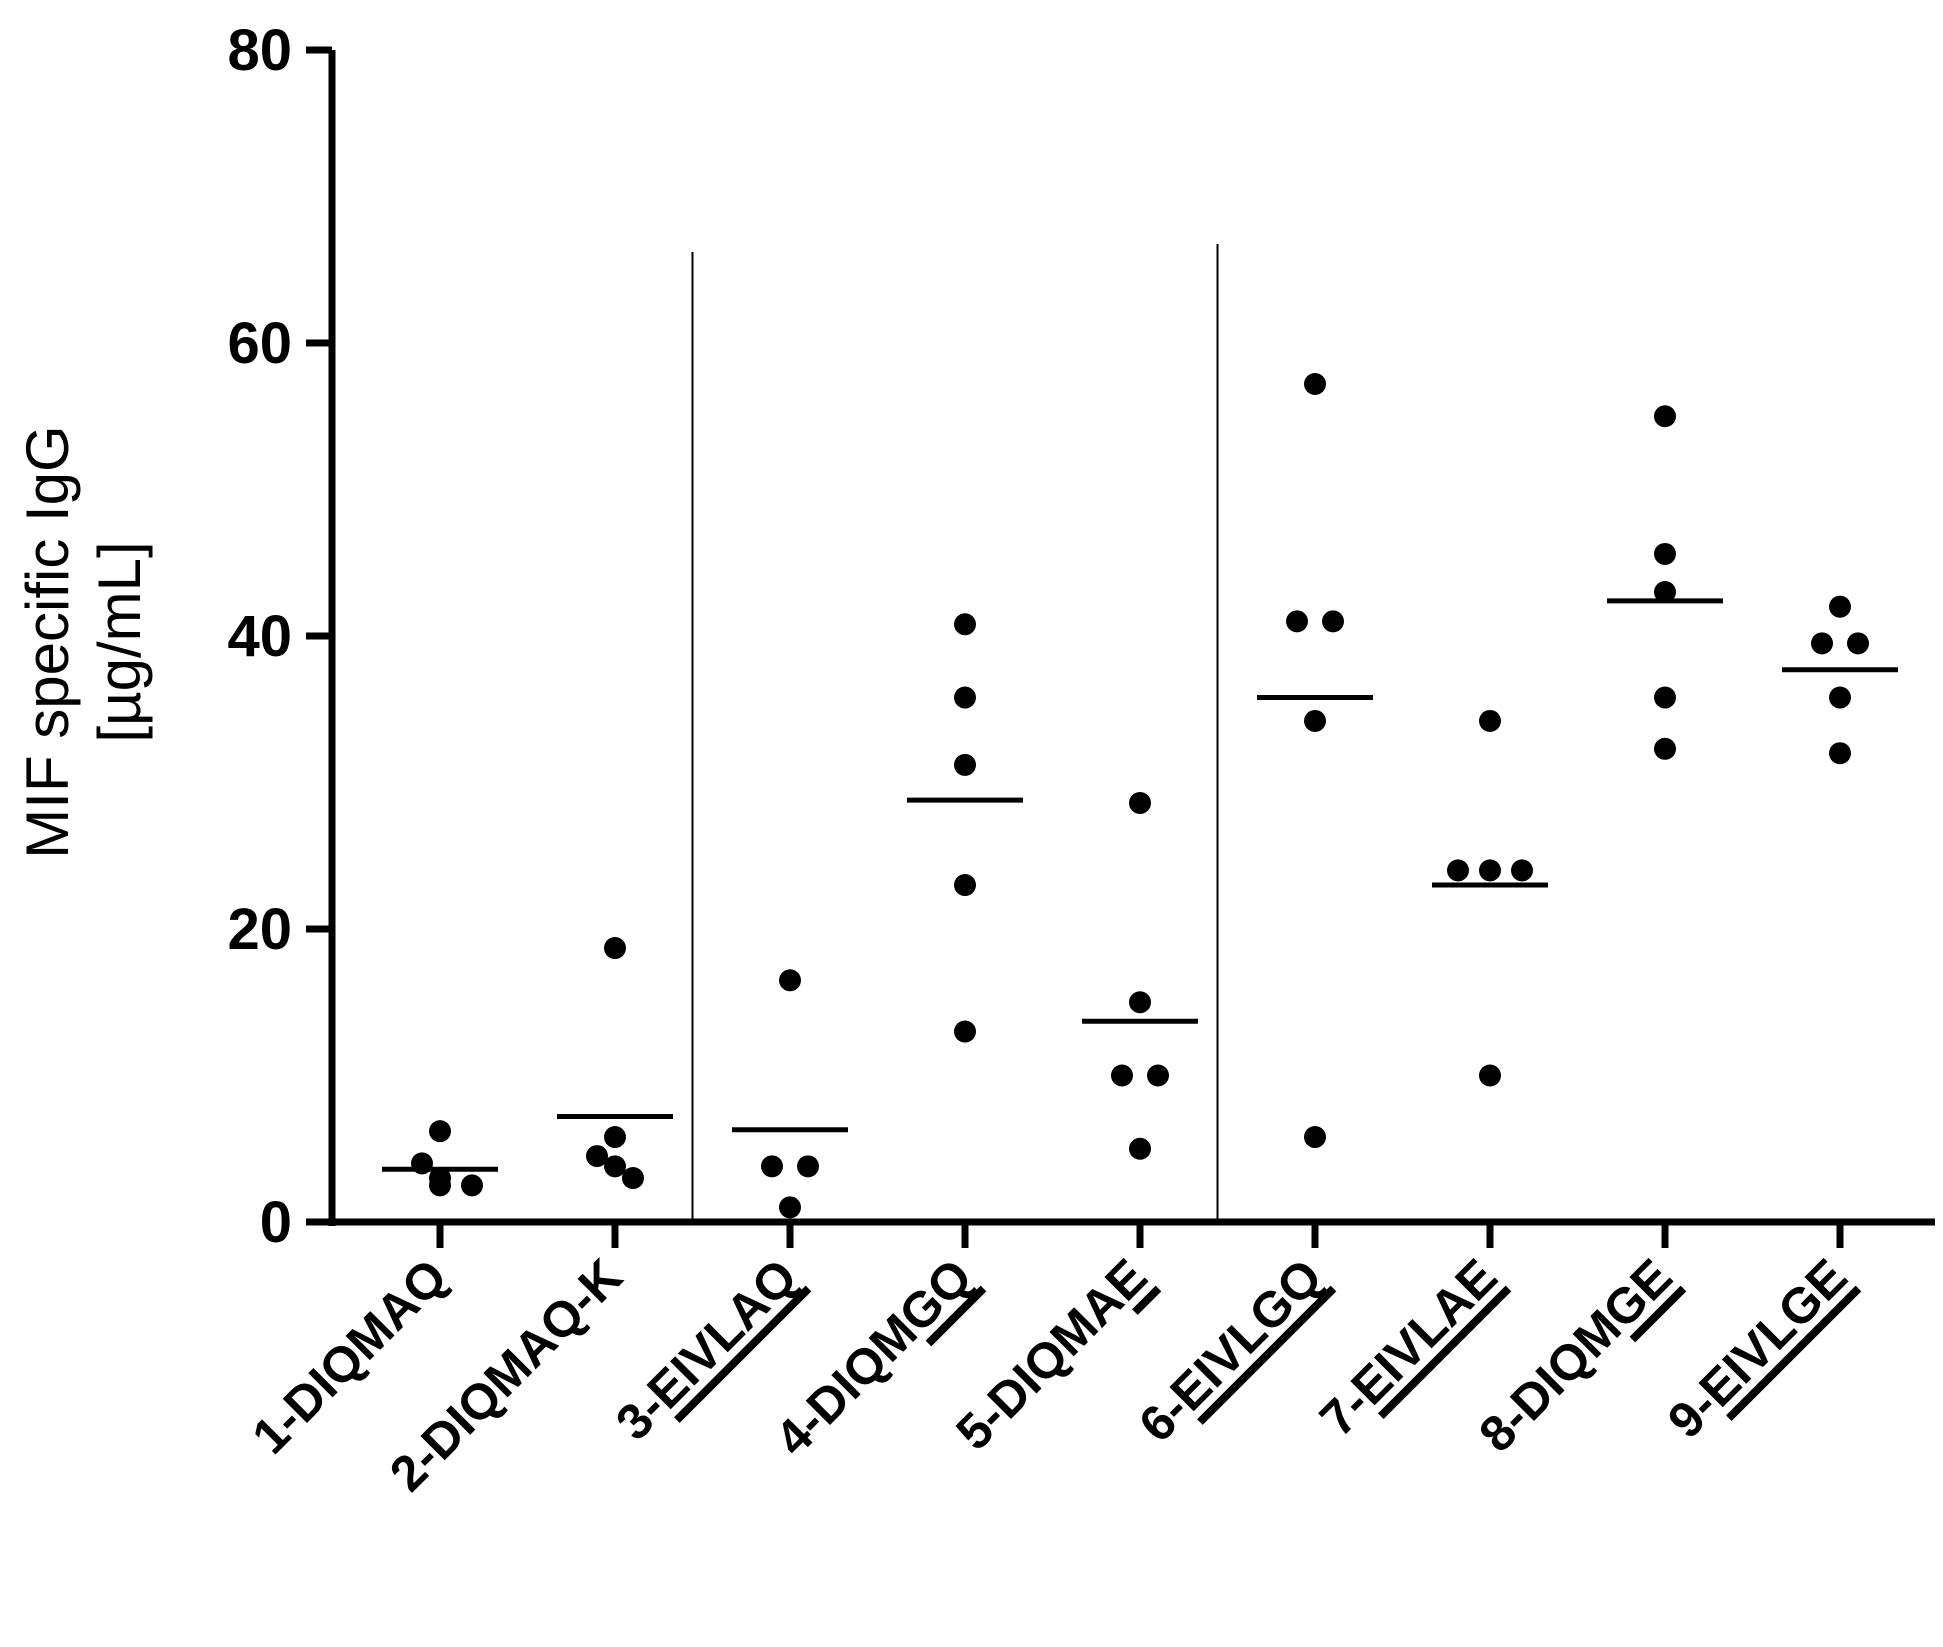 The image size is (1943, 1647). What do you see at coordinates (83, 641) in the screenshot?
I see `y-axis-label-group: MIF specific IgG [µg/mL]` at bounding box center [83, 641].